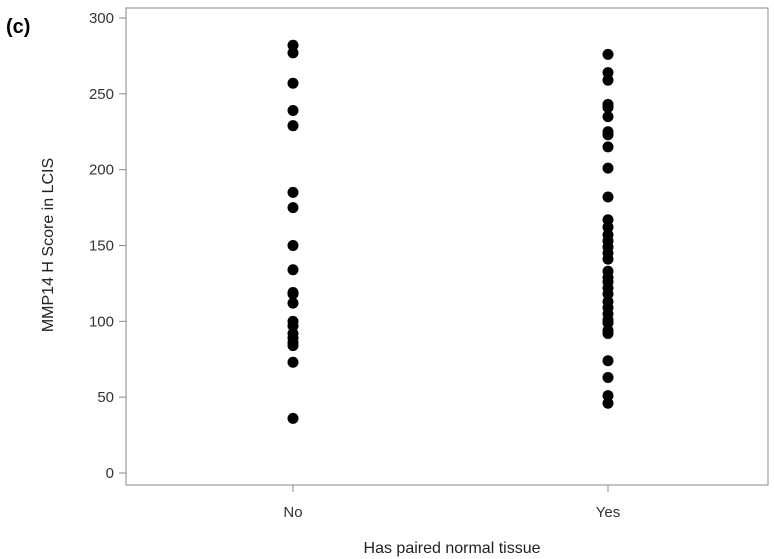  I want to click on x-axis-title: Has paired normal tissue, so click(452, 548).